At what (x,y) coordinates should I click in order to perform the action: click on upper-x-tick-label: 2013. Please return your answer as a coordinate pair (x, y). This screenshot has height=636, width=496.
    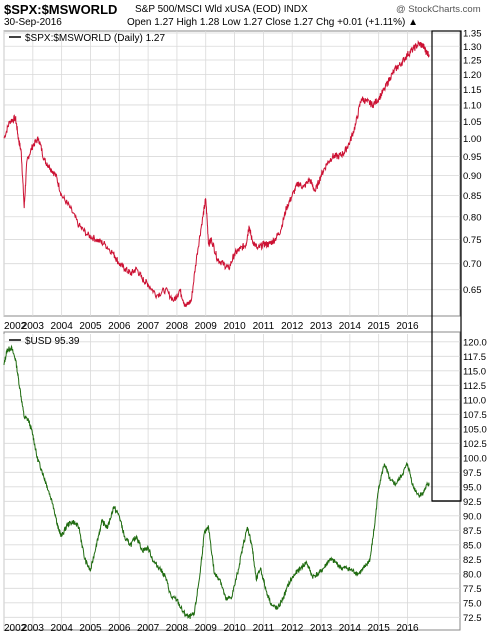
    Looking at the image, I should click on (321, 326).